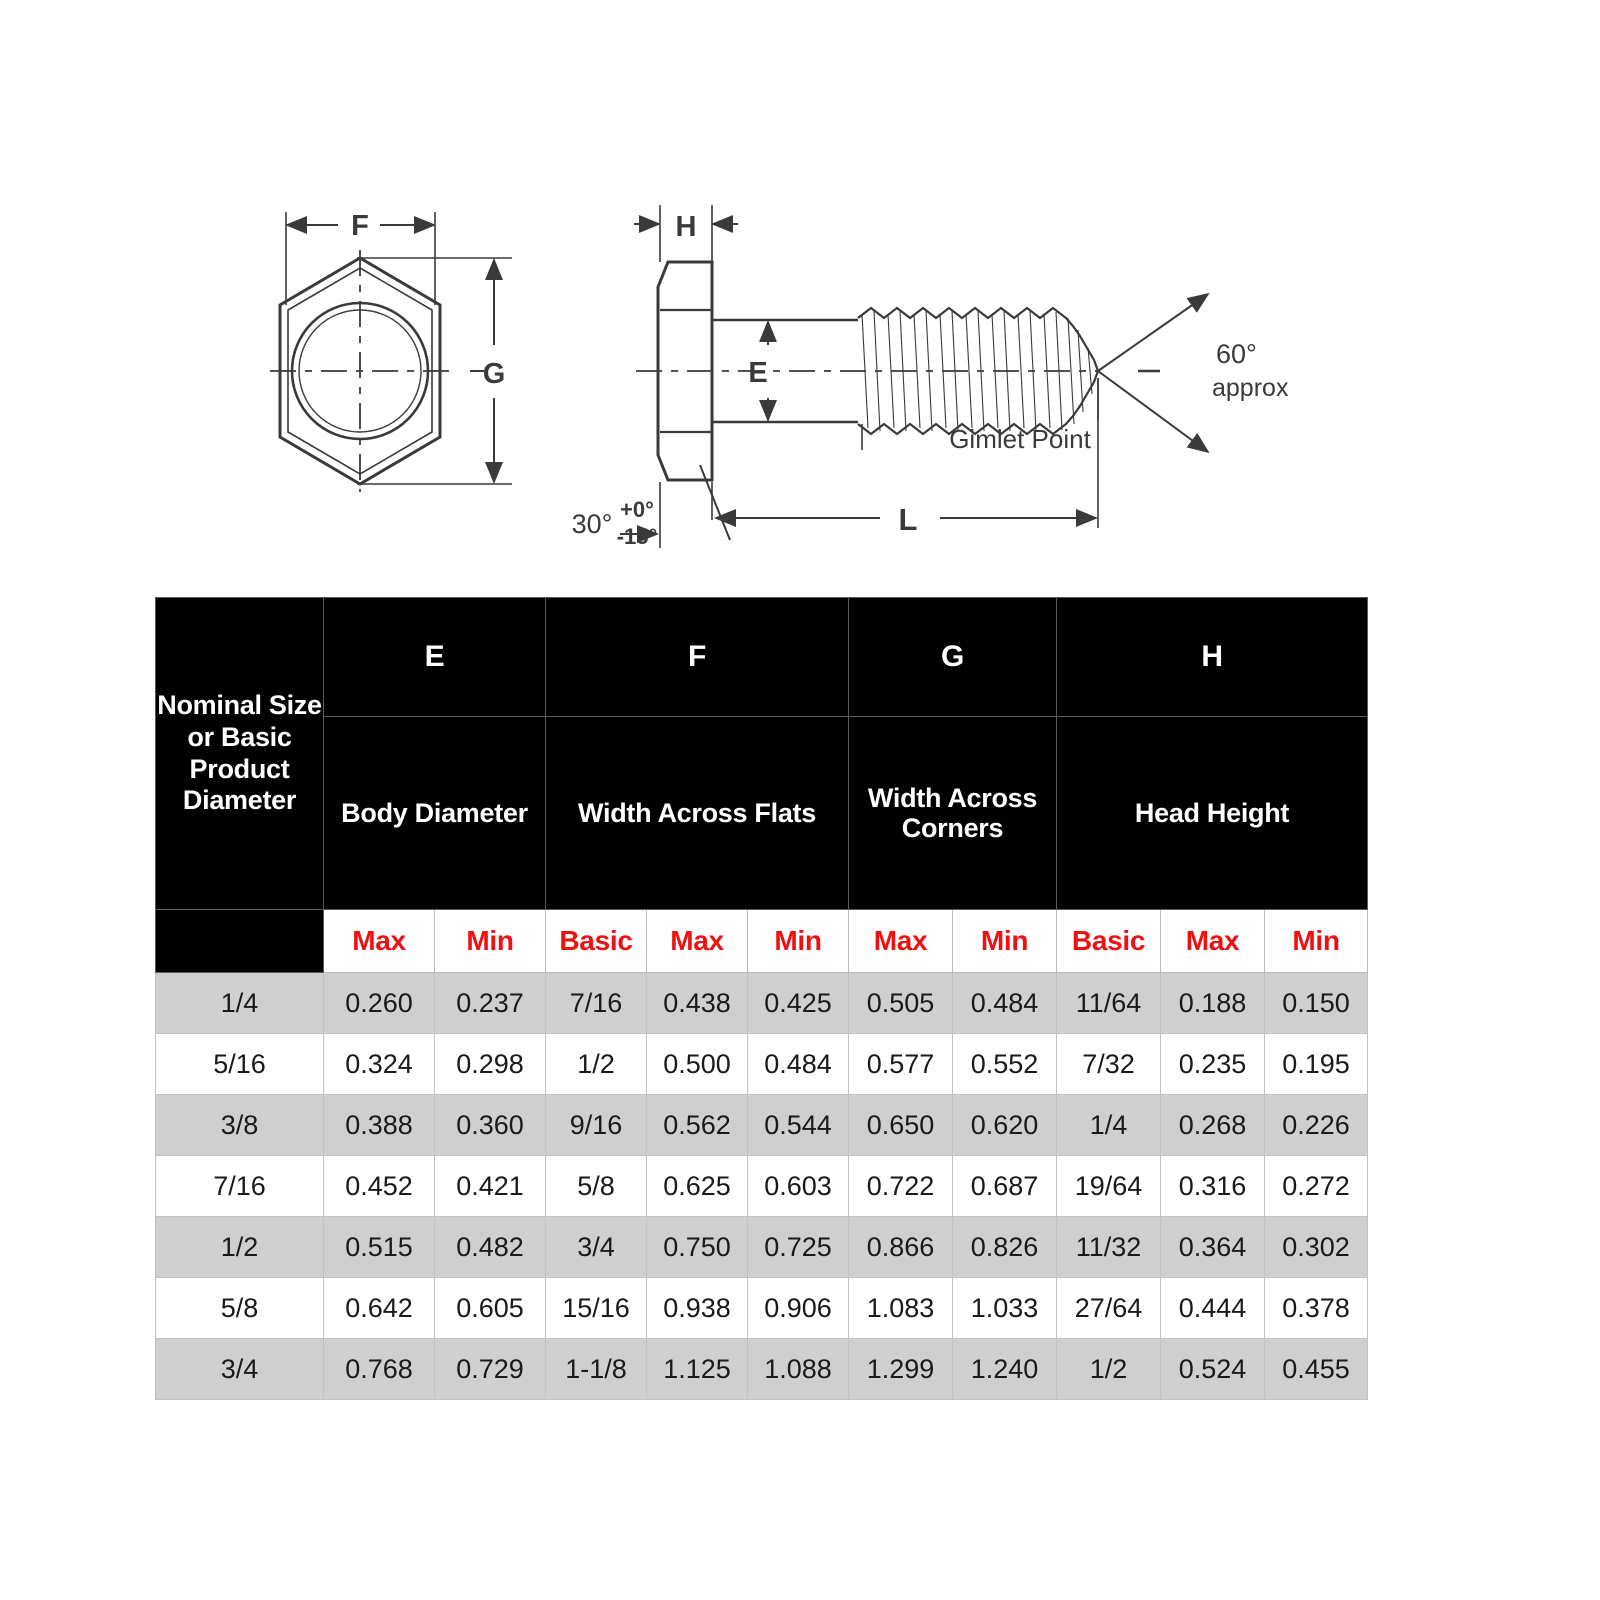 The height and width of the screenshot is (1600, 1600). What do you see at coordinates (1109, 1308) in the screenshot?
I see `cell-h-basic: 27/64` at bounding box center [1109, 1308].